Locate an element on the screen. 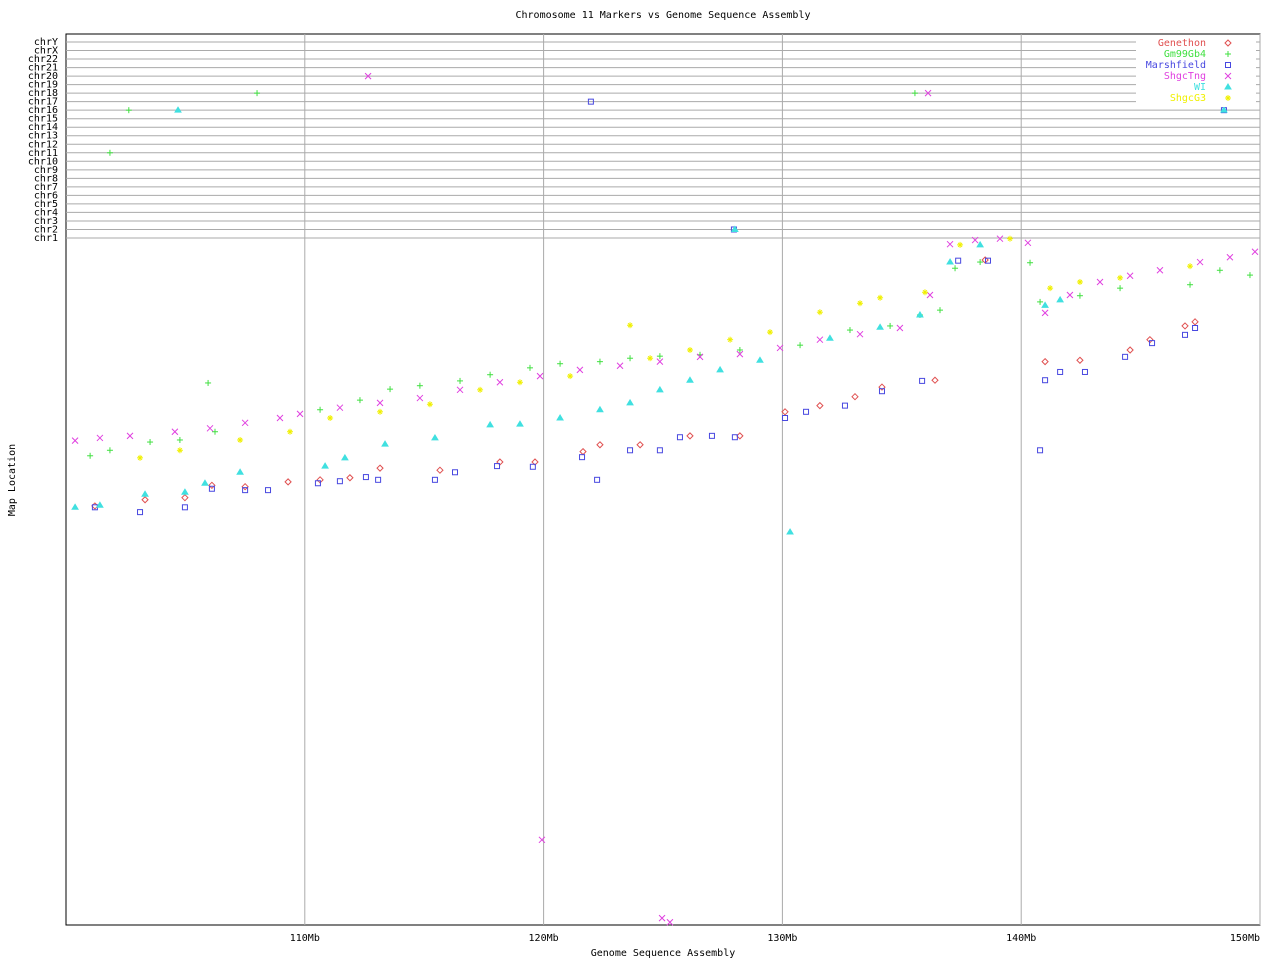 The height and width of the screenshot is (964, 1280). y-axis-label: Map Location is located at coordinates (12, 480).